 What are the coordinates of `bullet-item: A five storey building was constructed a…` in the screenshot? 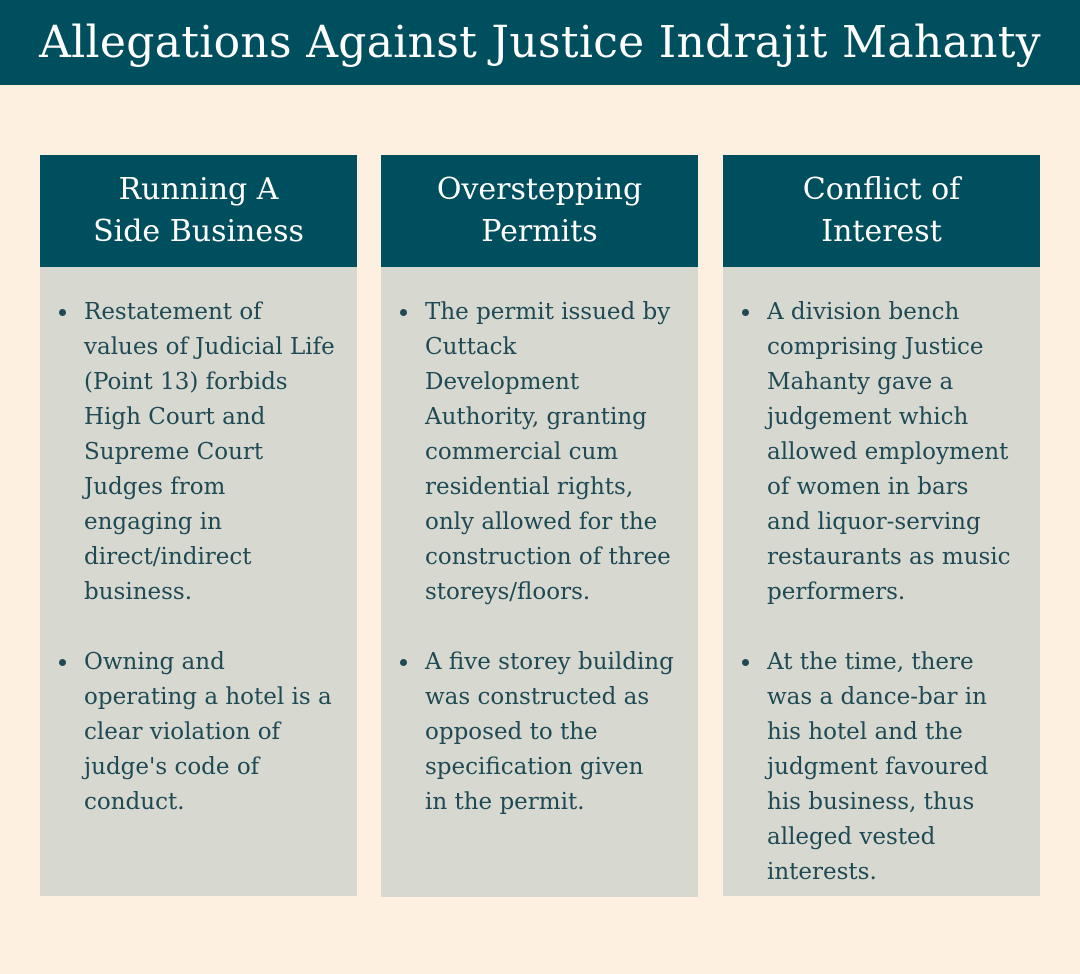 It's located at (546, 732).